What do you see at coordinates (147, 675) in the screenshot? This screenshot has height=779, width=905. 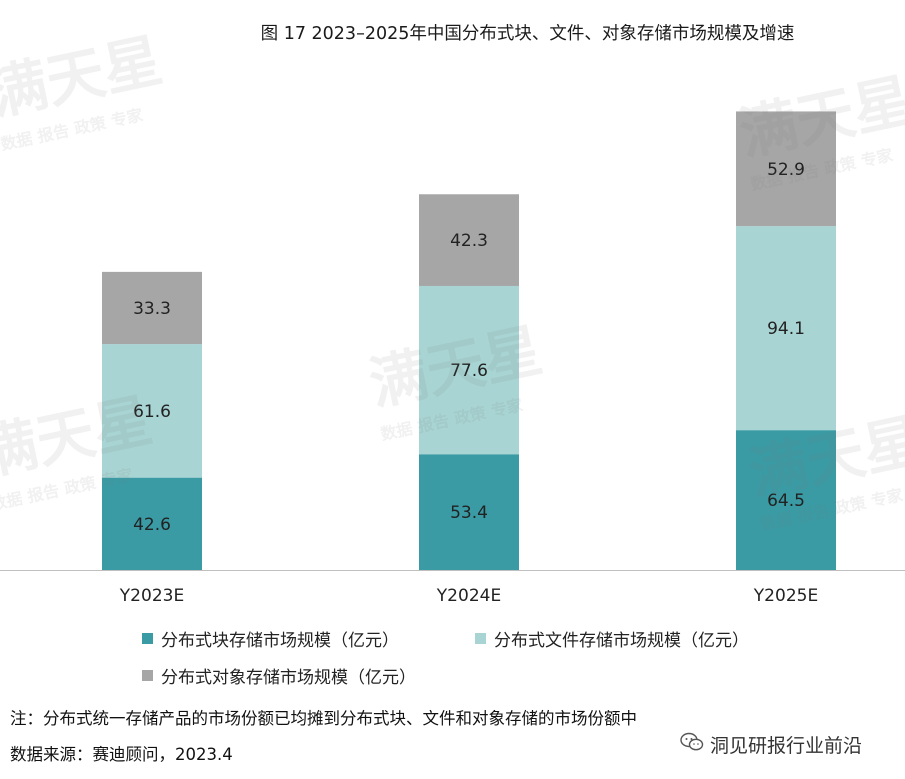 I see `legend-swatch-object` at bounding box center [147, 675].